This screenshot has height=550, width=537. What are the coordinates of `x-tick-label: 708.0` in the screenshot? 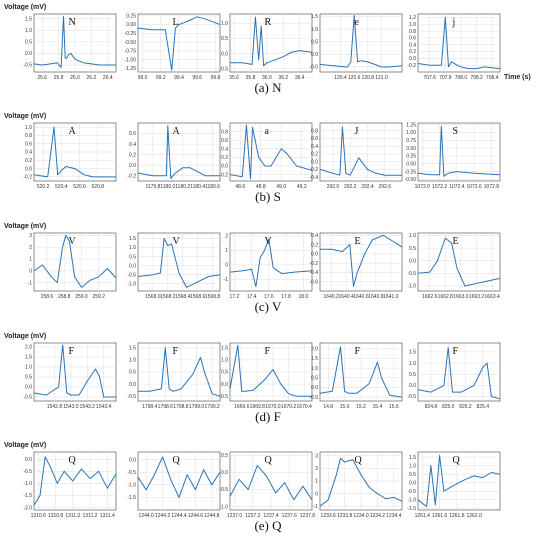 It's located at (461, 78).